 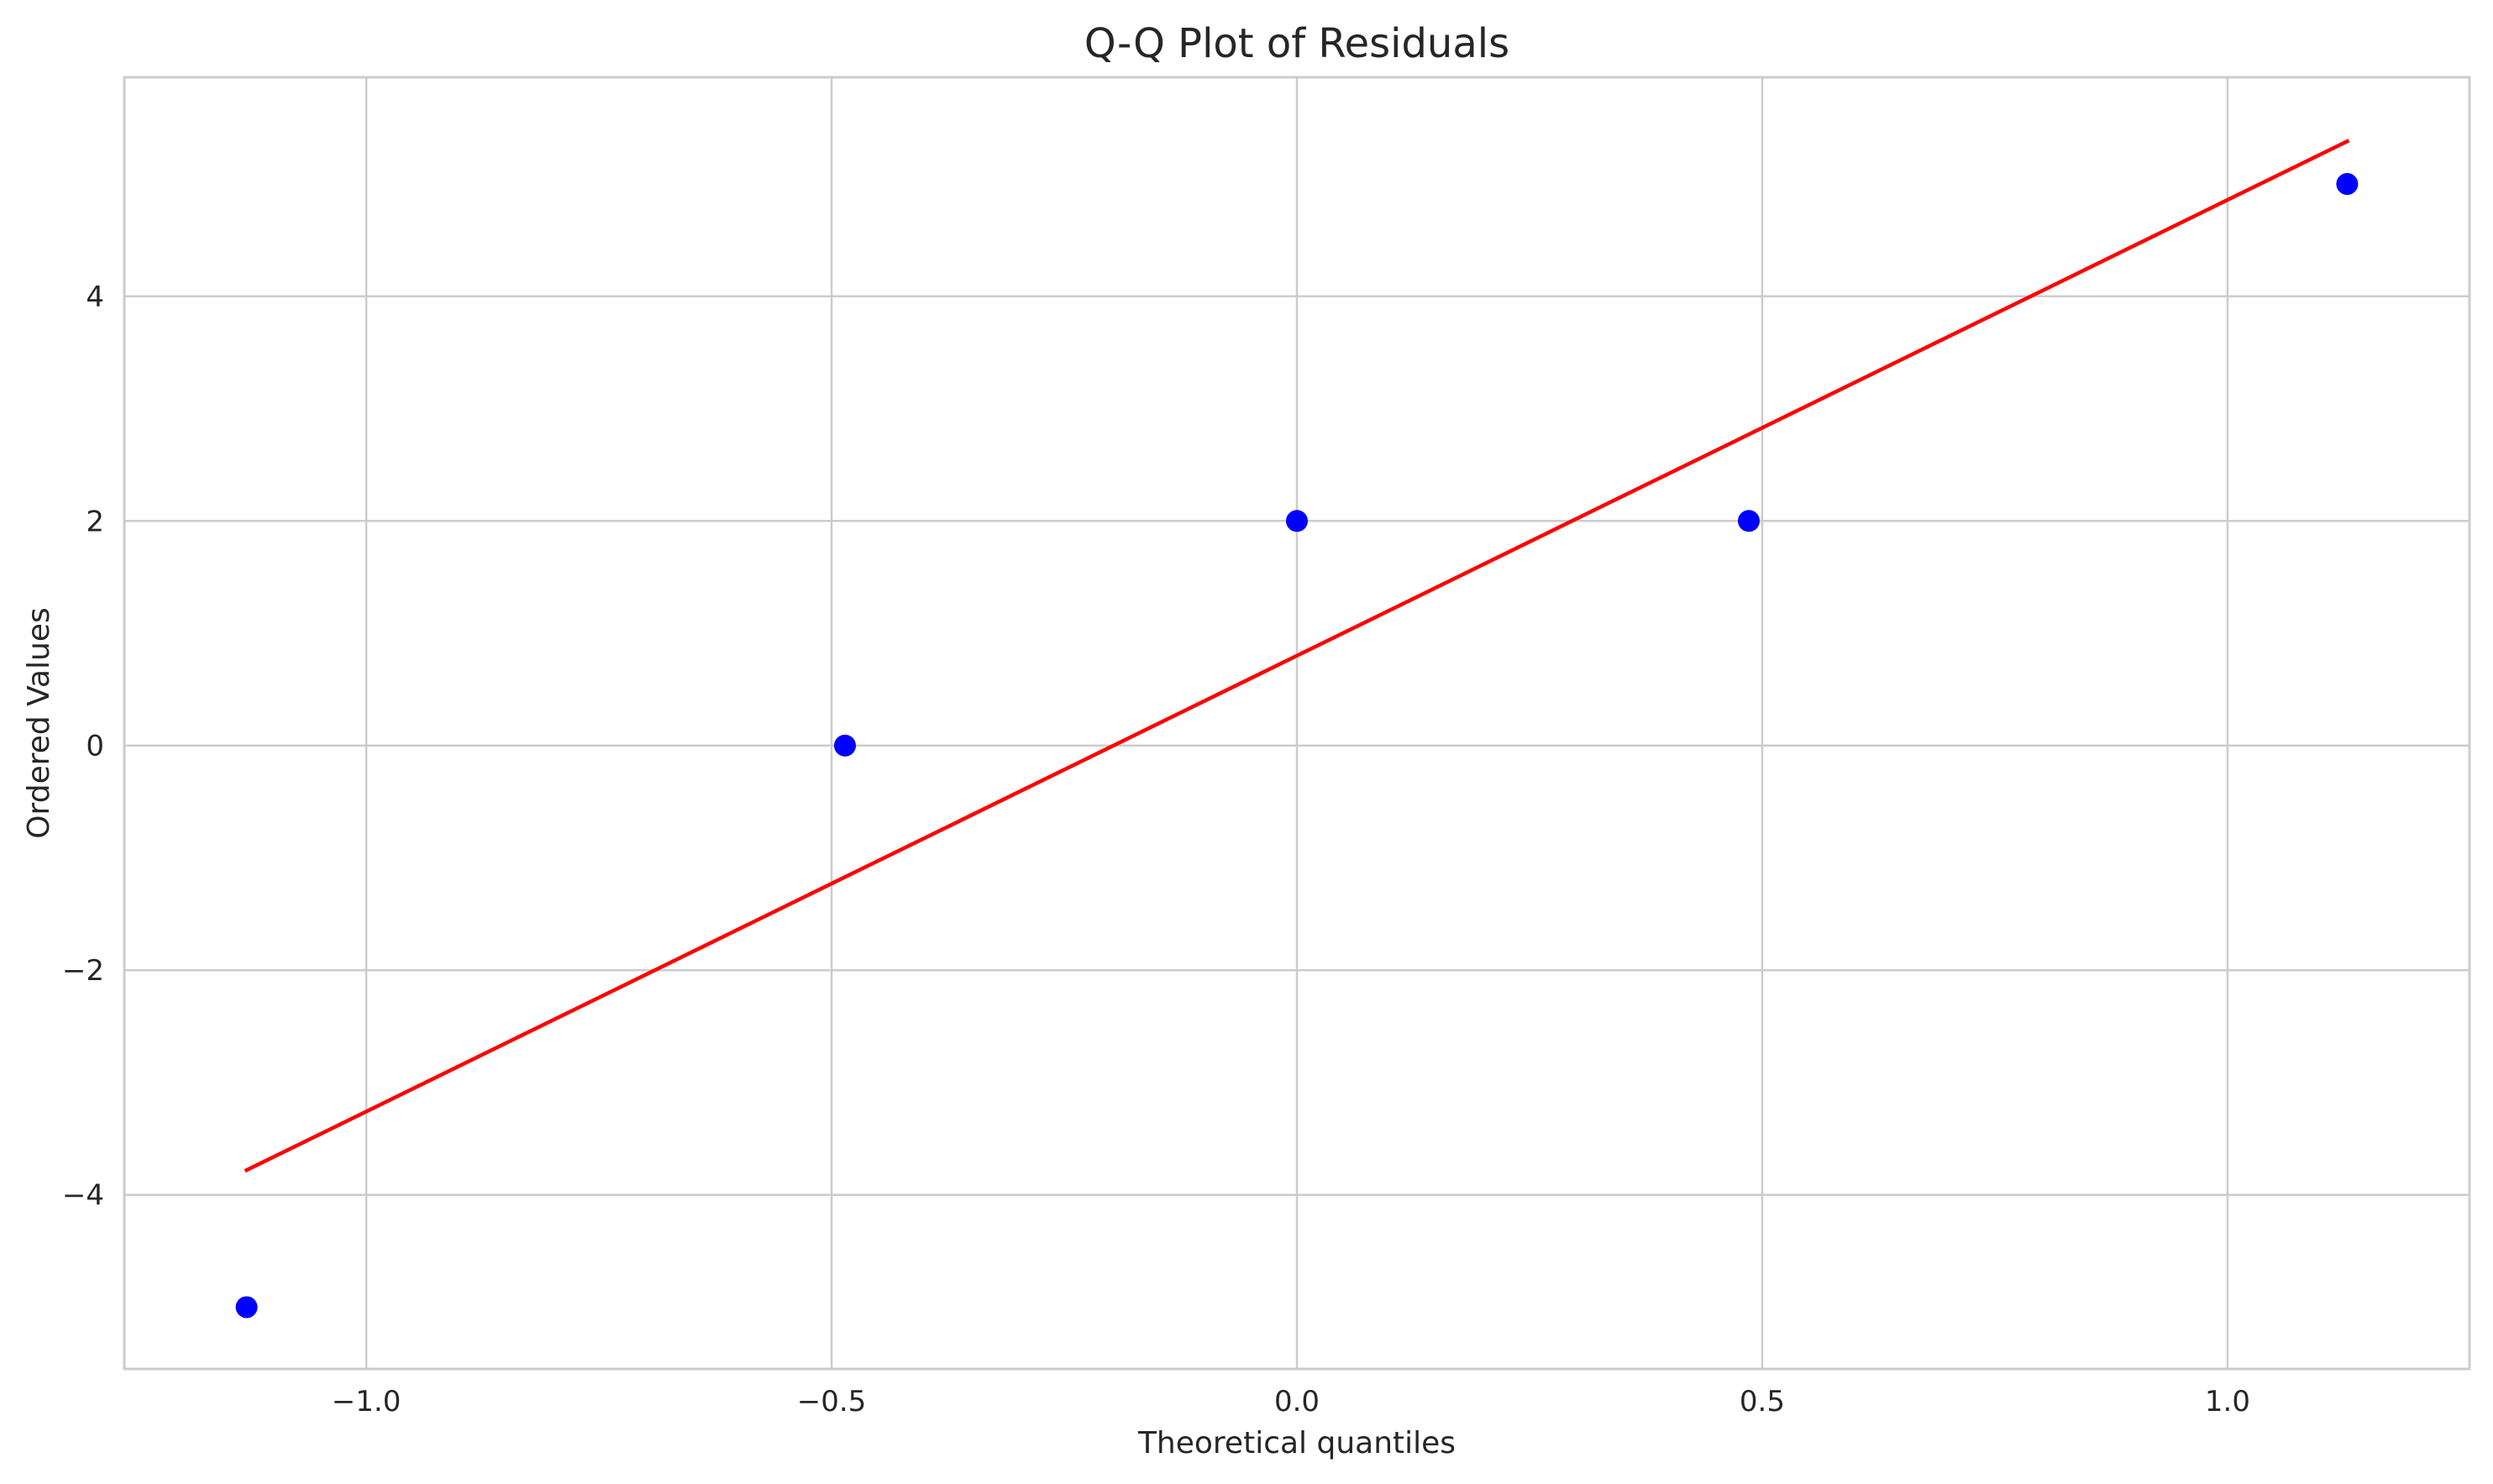 What do you see at coordinates (95, 521) in the screenshot?
I see `y-tick-label: 2` at bounding box center [95, 521].